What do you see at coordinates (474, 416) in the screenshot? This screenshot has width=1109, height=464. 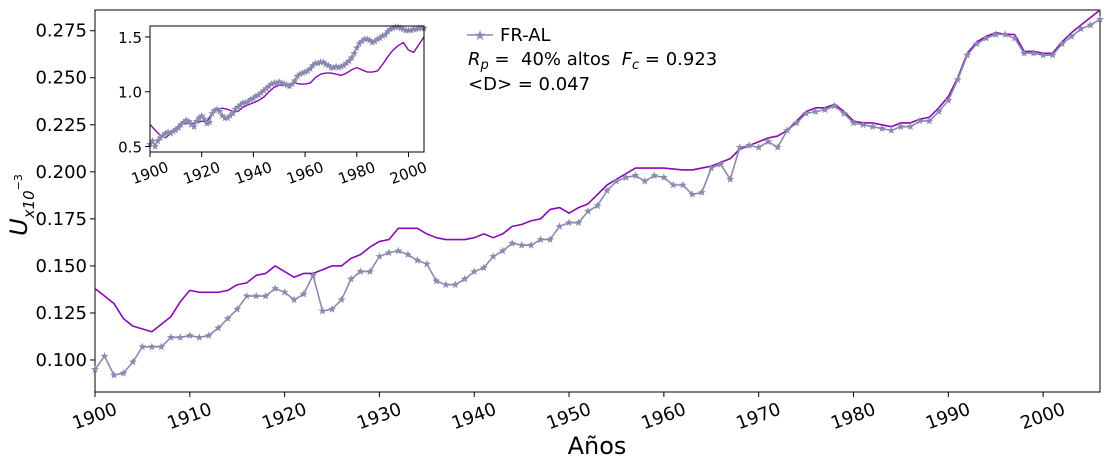 I see `main-x-tick-label: 1940` at bounding box center [474, 416].